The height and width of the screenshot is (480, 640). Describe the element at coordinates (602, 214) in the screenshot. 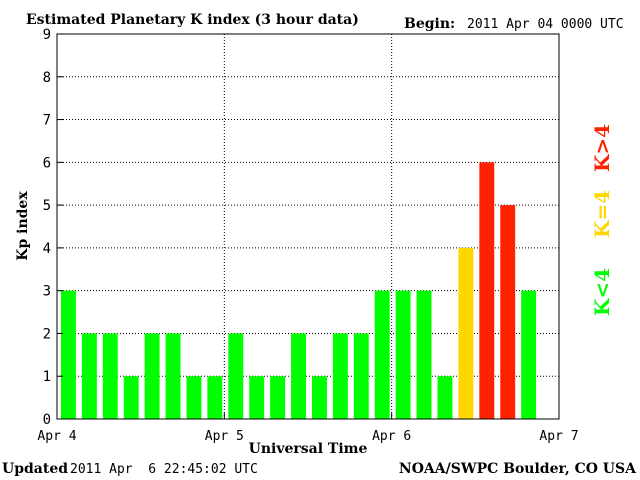

I see `legend-item: K=4` at that location.